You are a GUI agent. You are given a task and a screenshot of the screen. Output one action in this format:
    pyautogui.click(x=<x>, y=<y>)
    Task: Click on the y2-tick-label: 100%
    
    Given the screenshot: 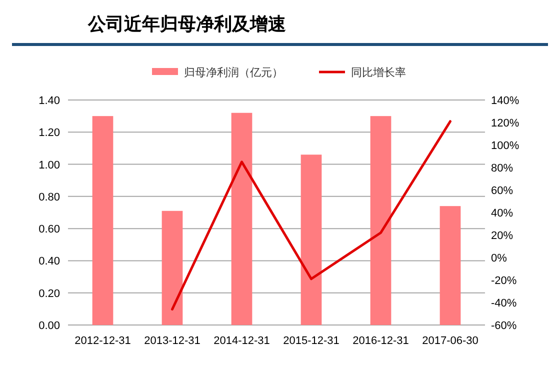 What is the action you would take?
    pyautogui.click(x=505, y=146)
    